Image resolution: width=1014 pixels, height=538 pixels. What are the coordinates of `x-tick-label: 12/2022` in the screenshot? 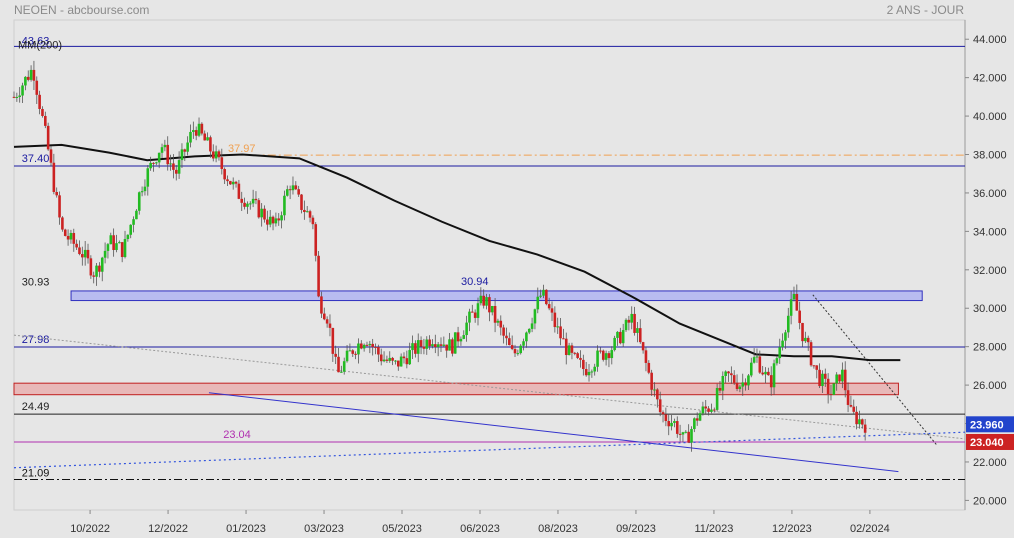 It's located at (168, 529).